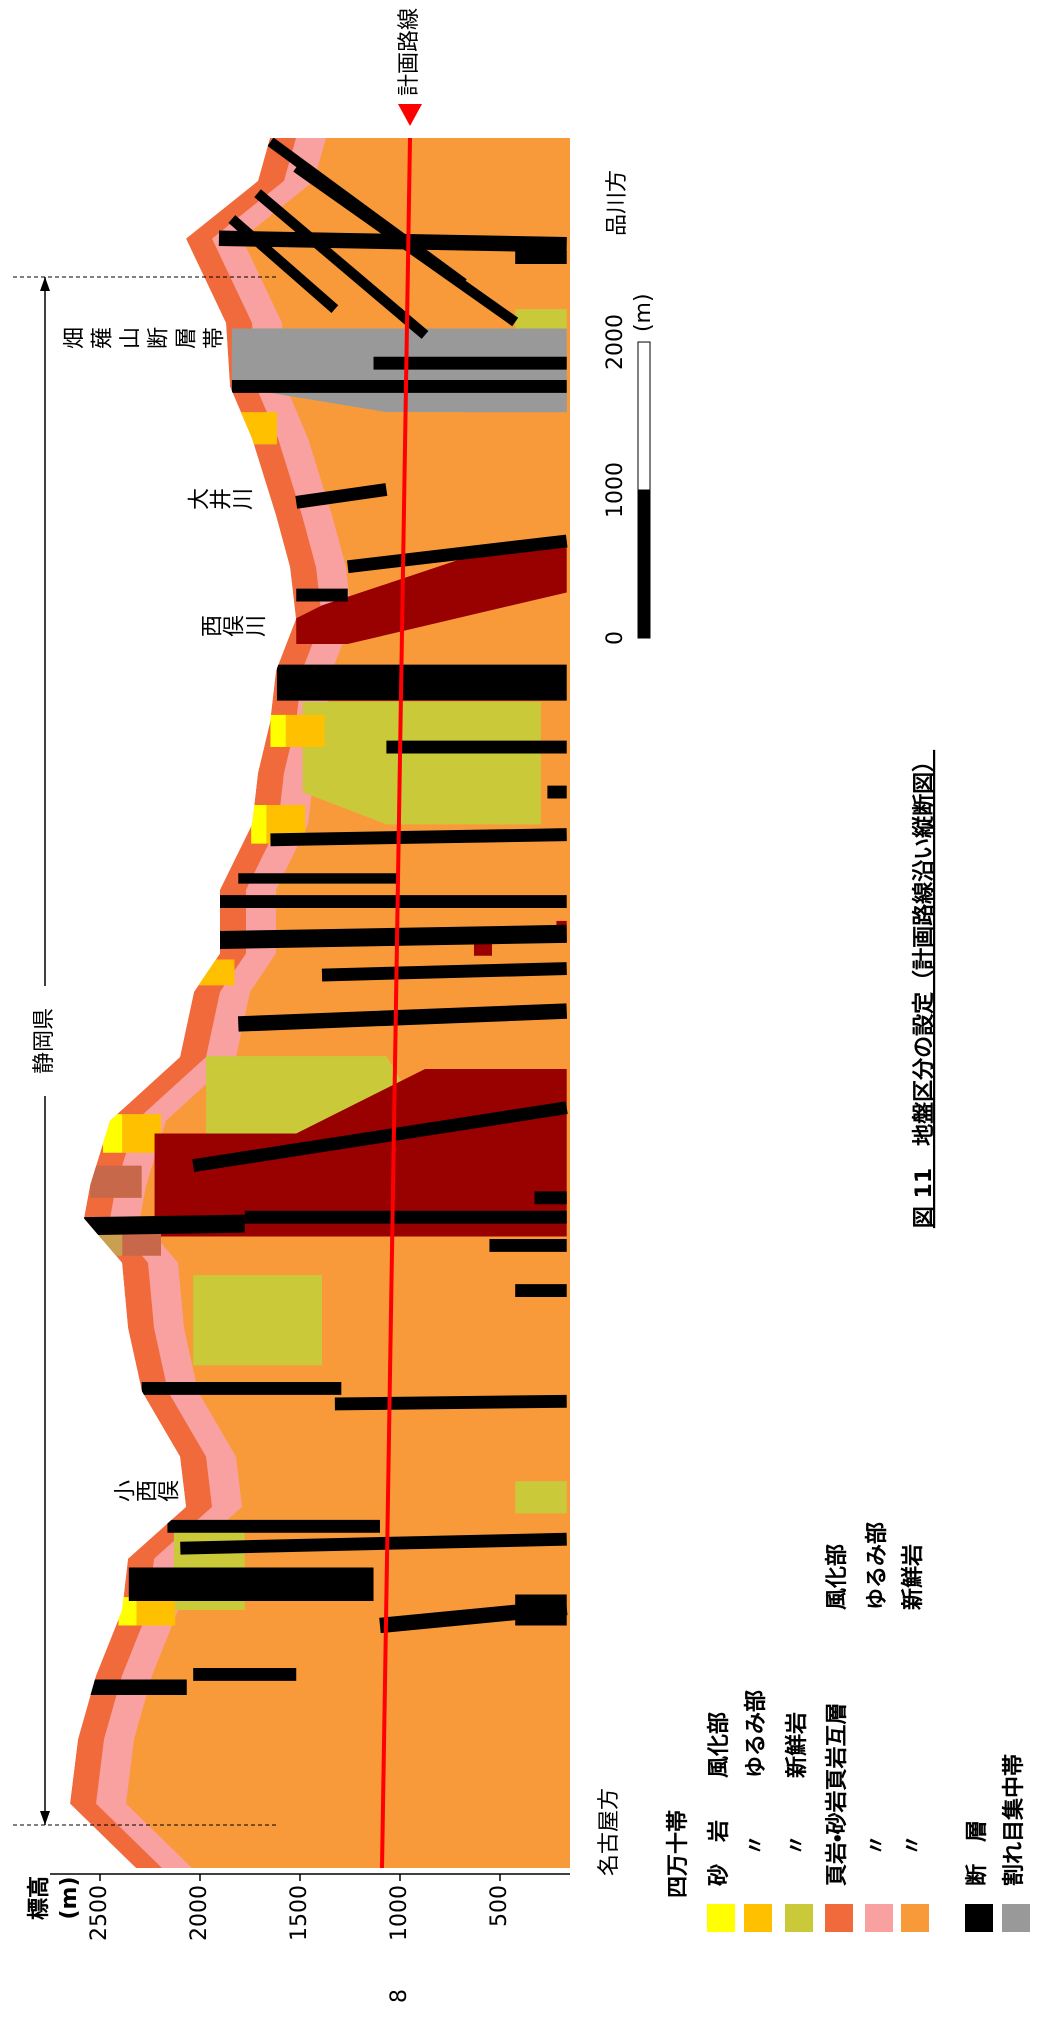  I want to click on tick-label: 1000, so click(399, 1913).